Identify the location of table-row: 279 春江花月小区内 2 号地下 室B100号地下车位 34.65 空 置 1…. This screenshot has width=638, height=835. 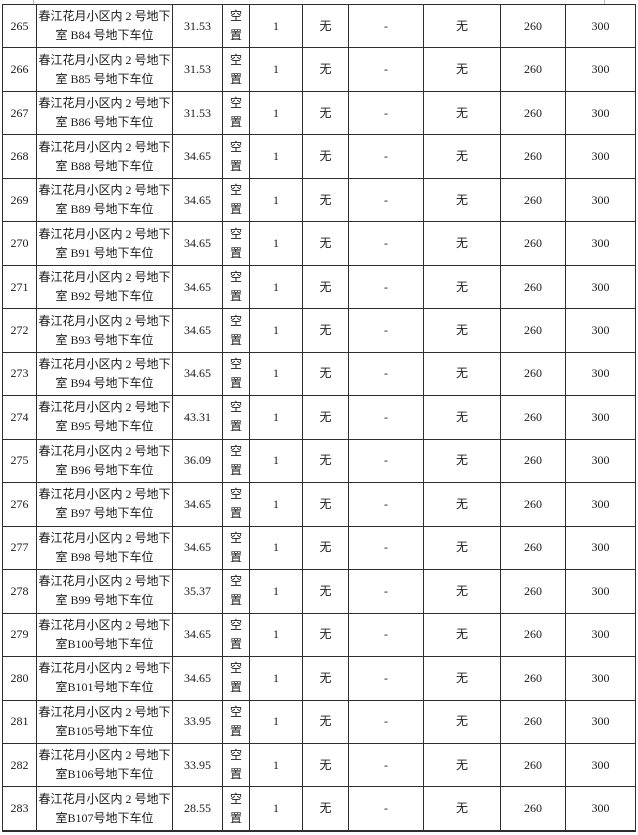
(319, 635).